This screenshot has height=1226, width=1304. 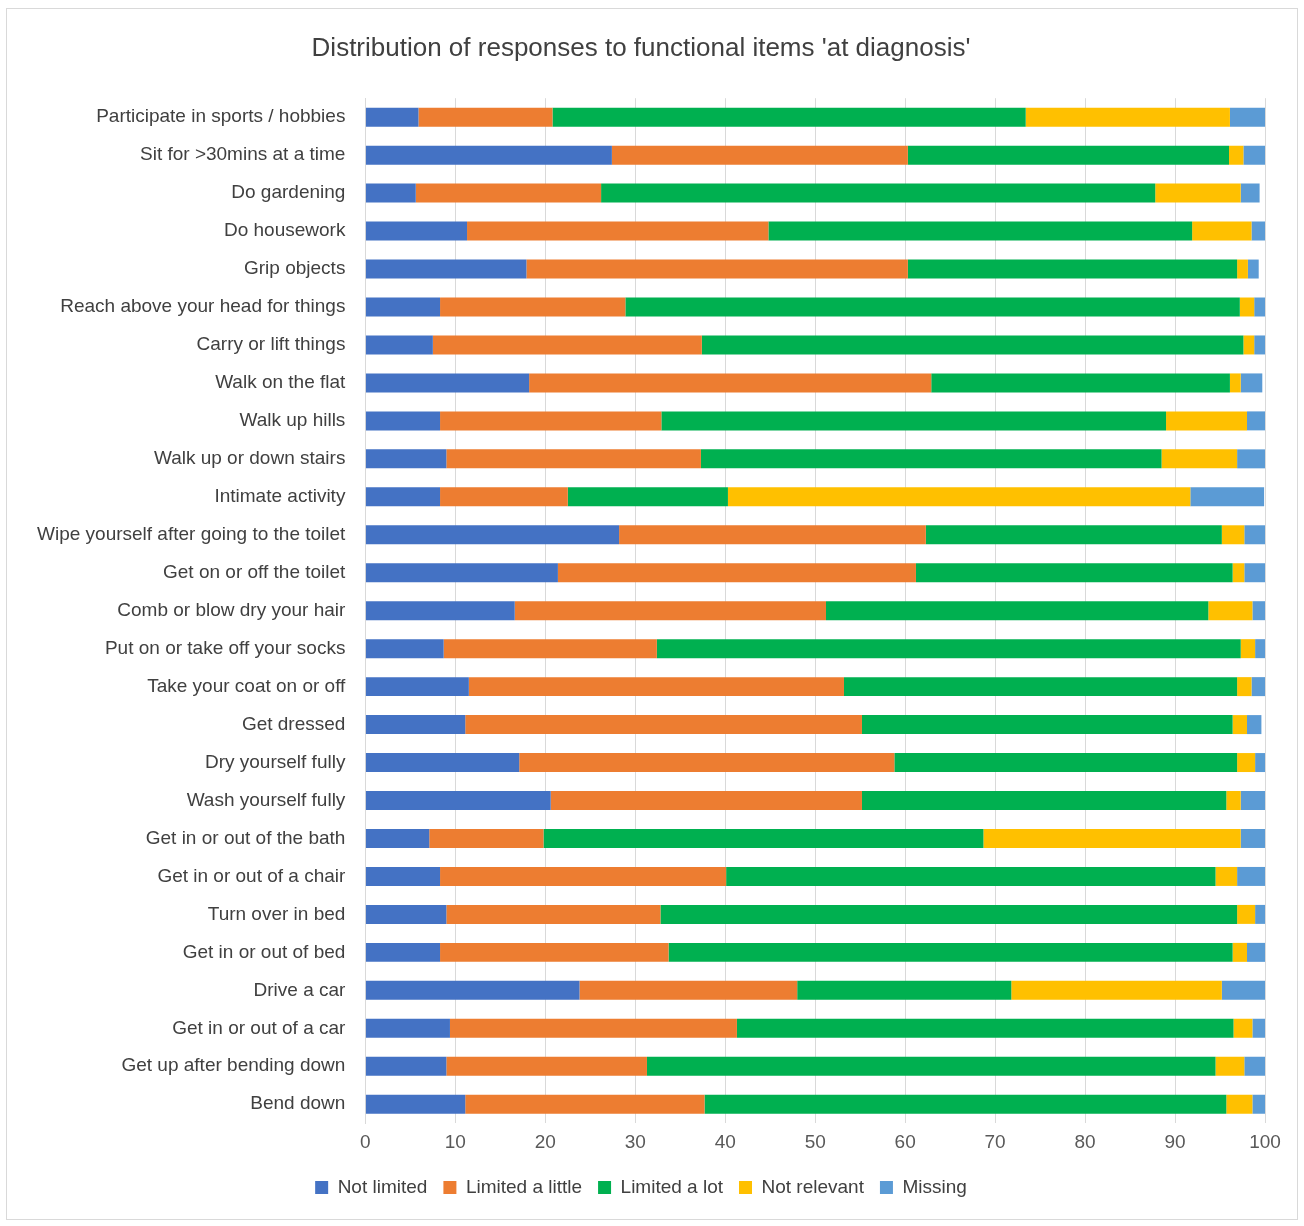 What do you see at coordinates (524, 1186) in the screenshot?
I see `legend-label: Limited a little` at bounding box center [524, 1186].